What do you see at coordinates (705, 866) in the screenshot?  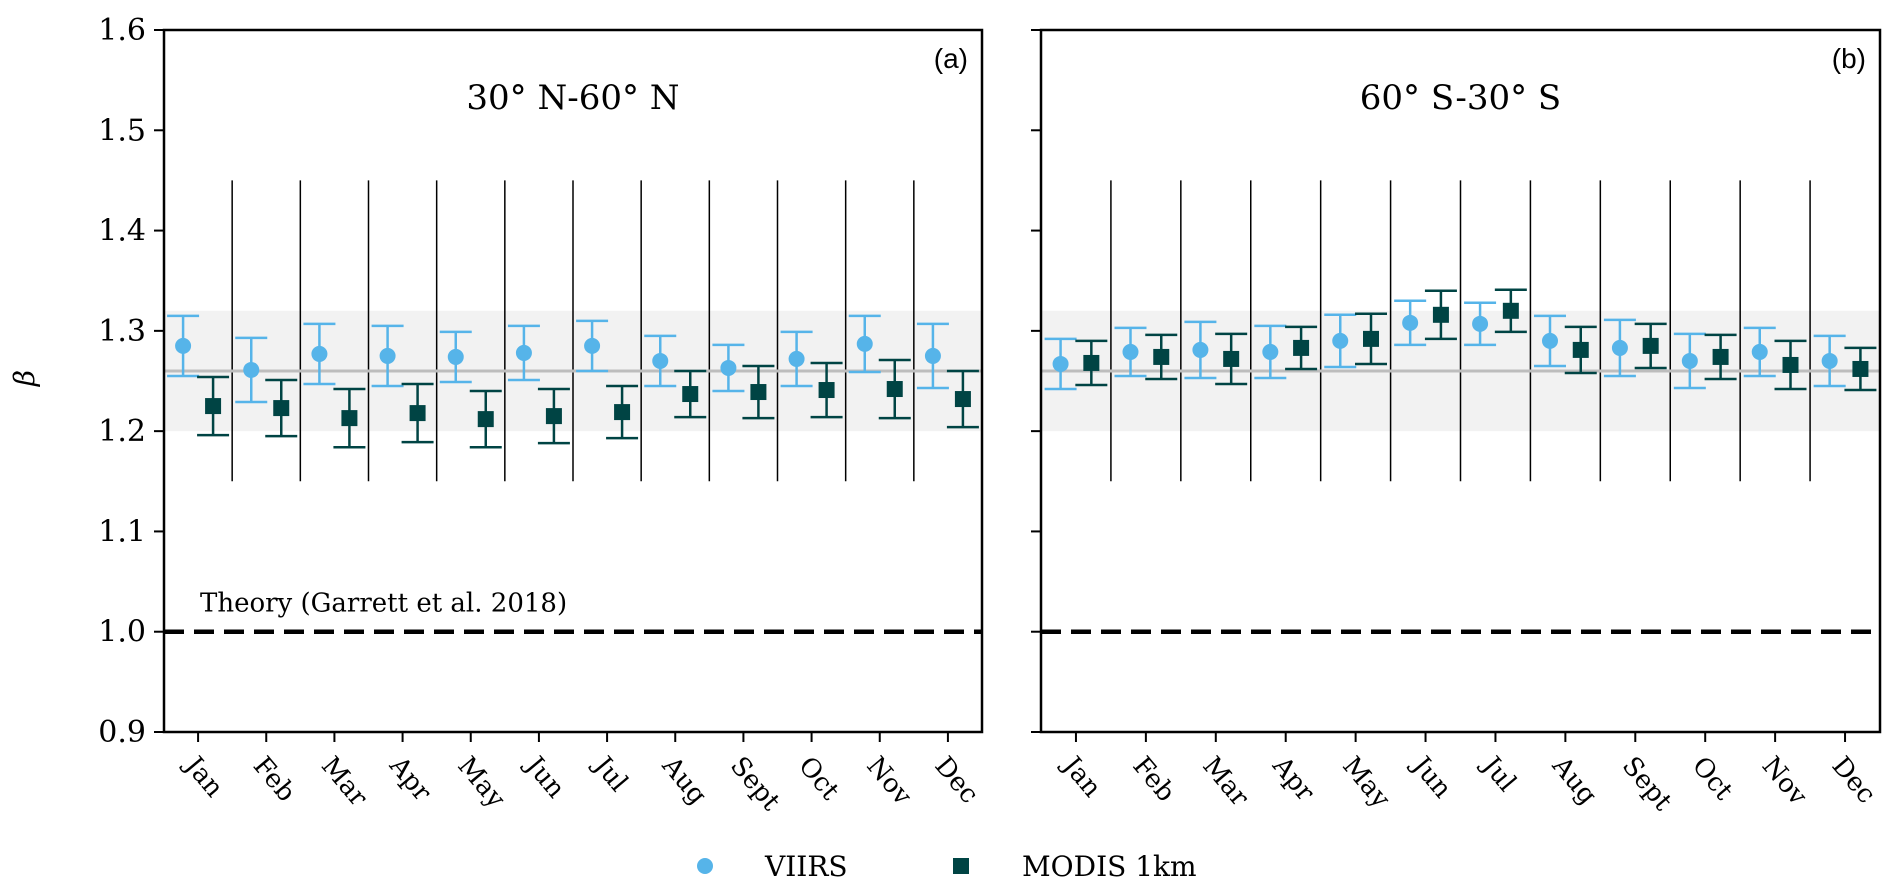 I see `legend-viirs-marker` at bounding box center [705, 866].